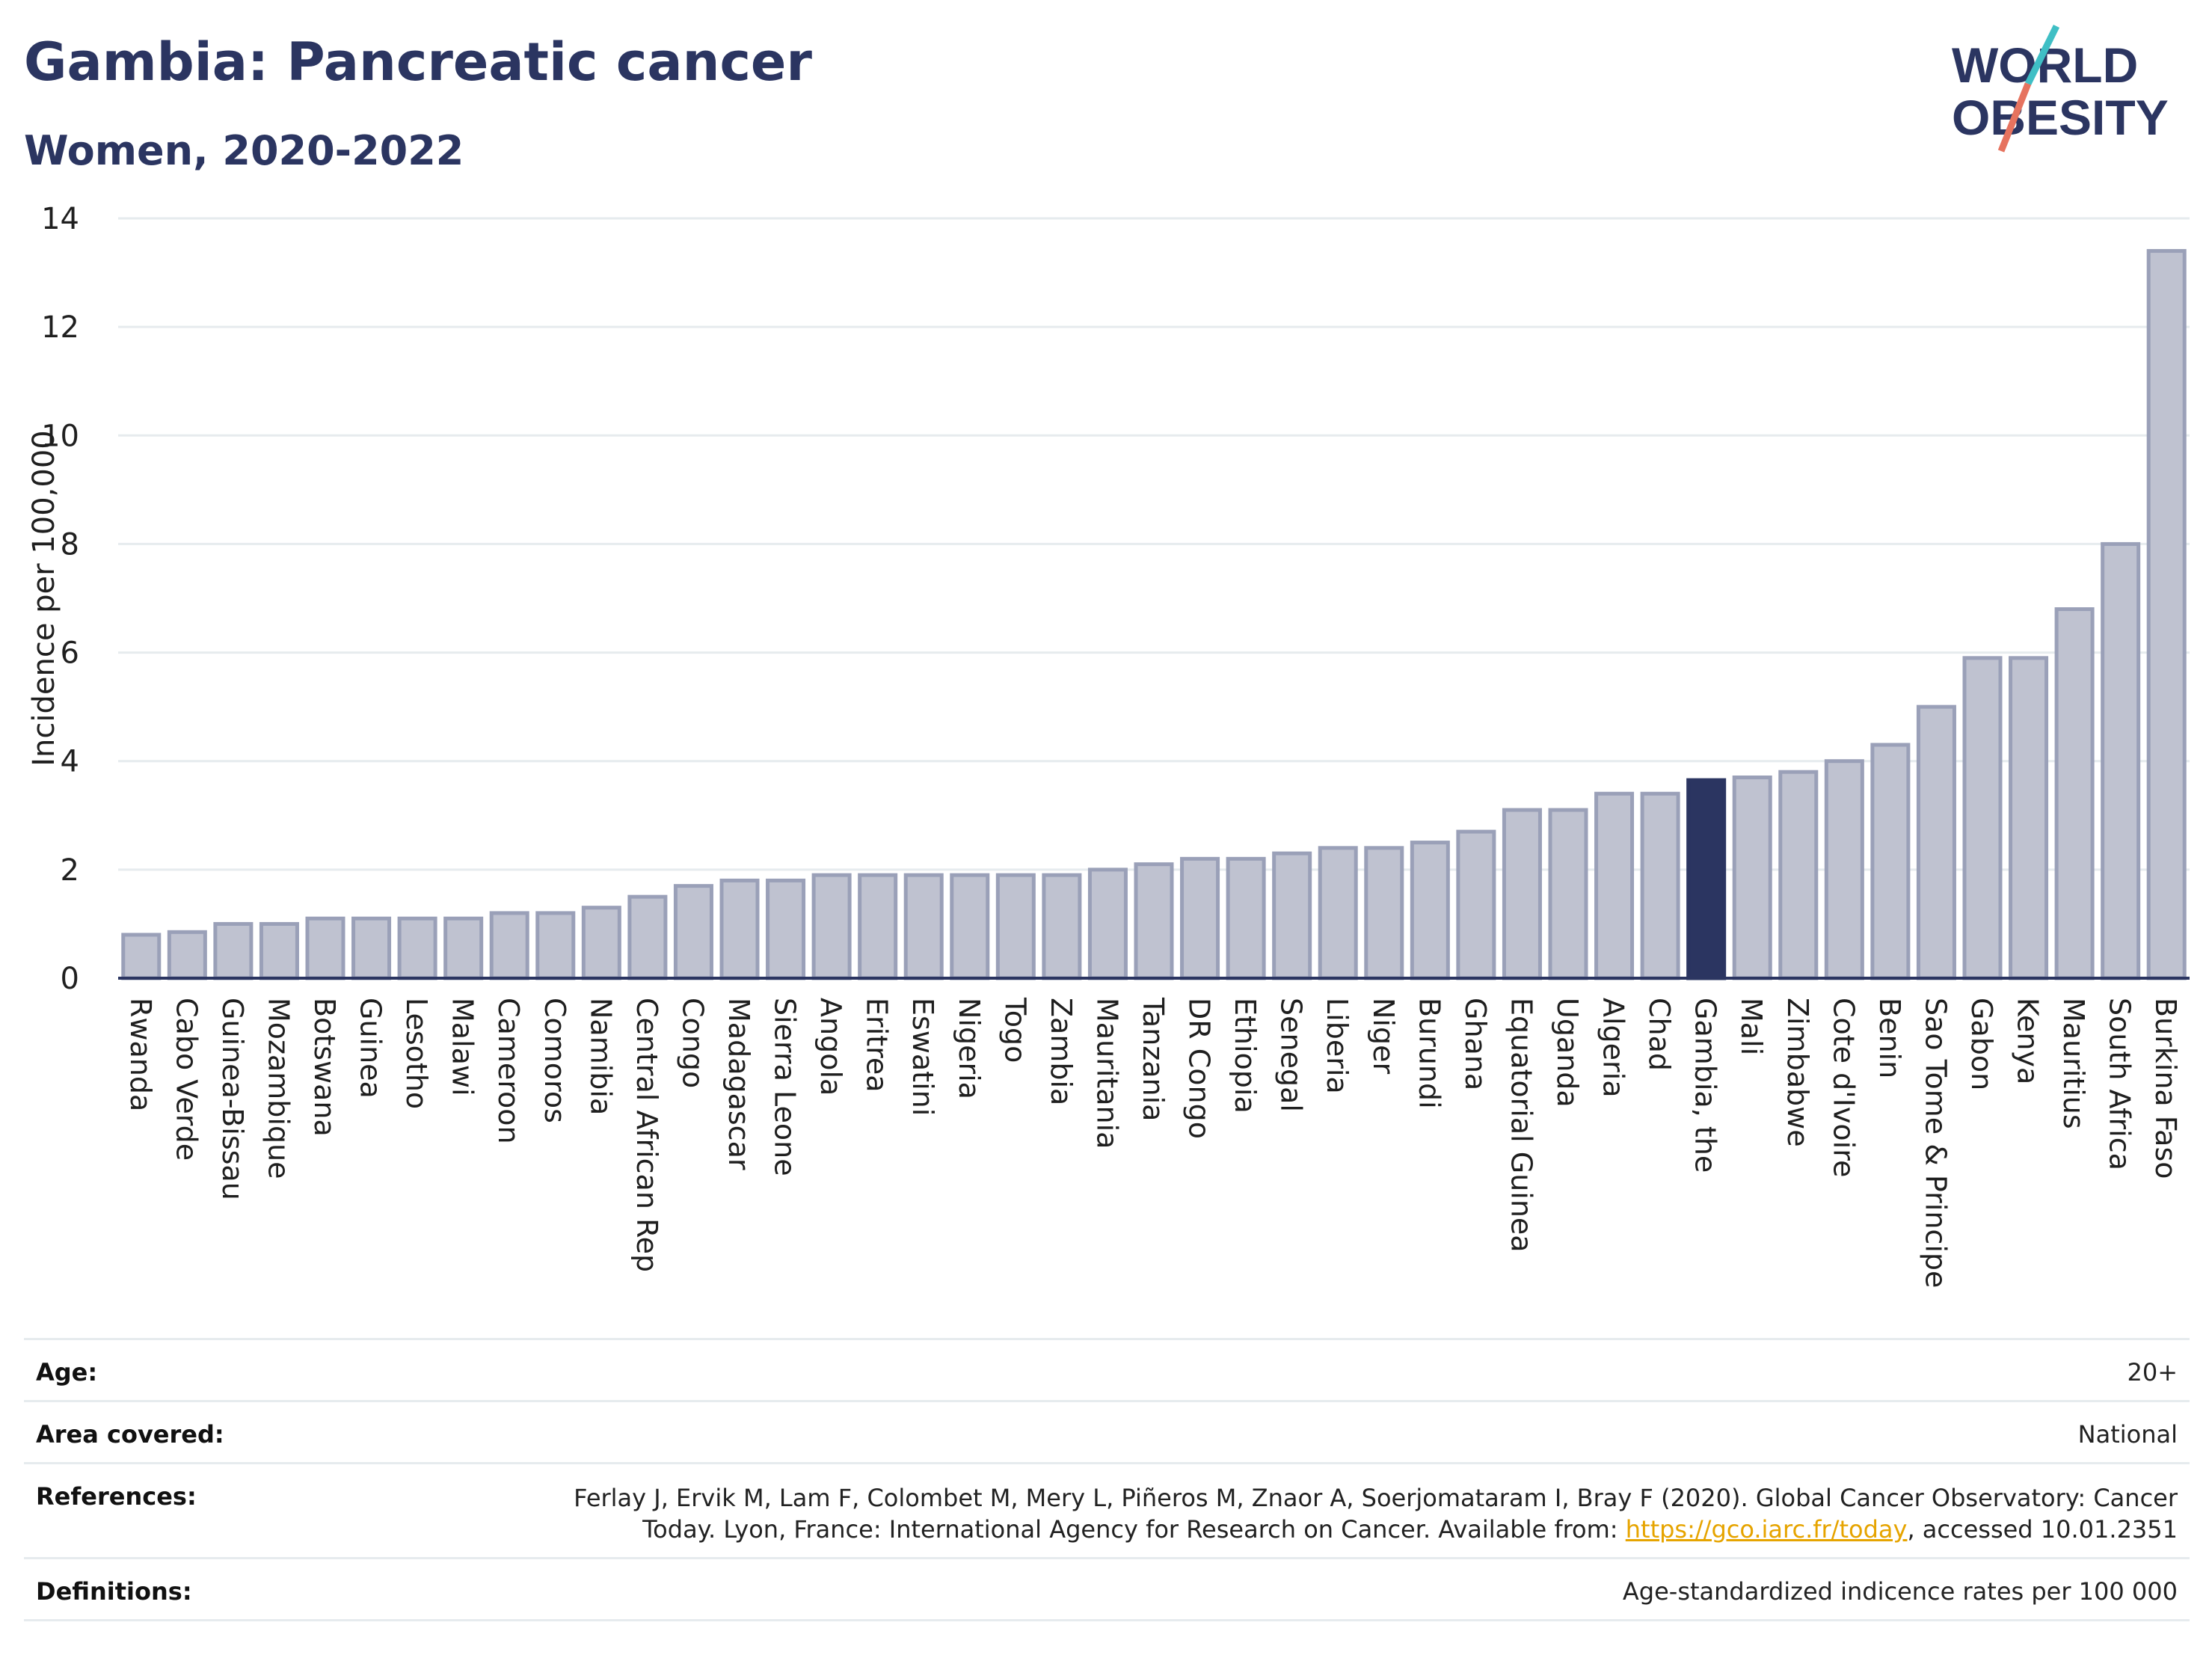 This screenshot has width=2212, height=1655. I want to click on references-link: https://gco.iarc.fr/today, so click(1766, 1529).